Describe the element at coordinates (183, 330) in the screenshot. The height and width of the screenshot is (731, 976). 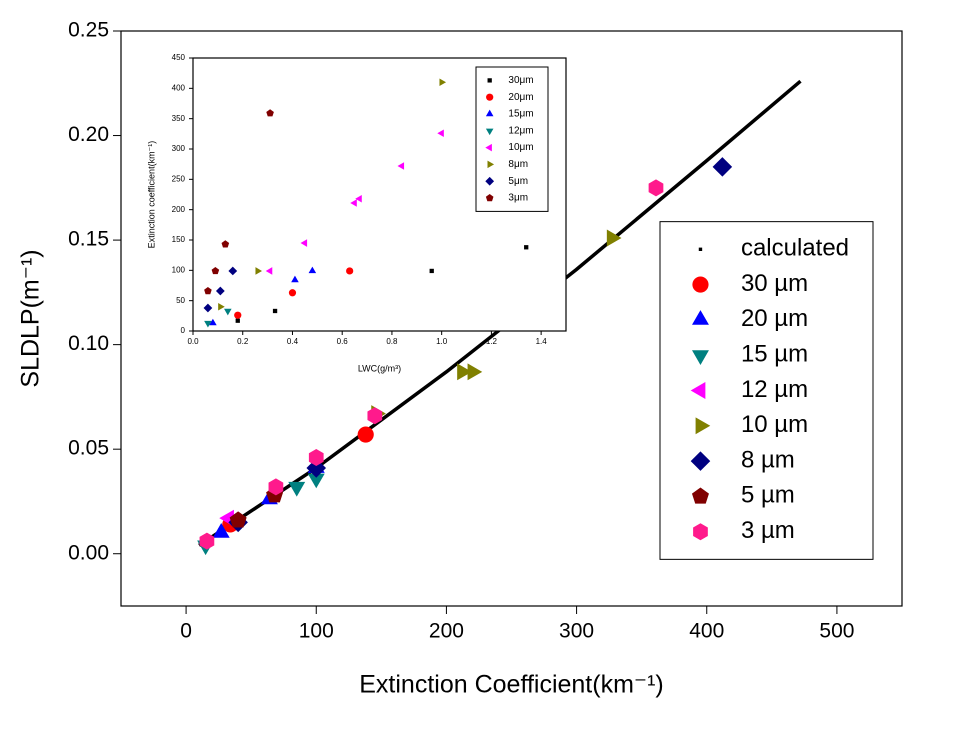
I see `y-tick-label: 0` at that location.